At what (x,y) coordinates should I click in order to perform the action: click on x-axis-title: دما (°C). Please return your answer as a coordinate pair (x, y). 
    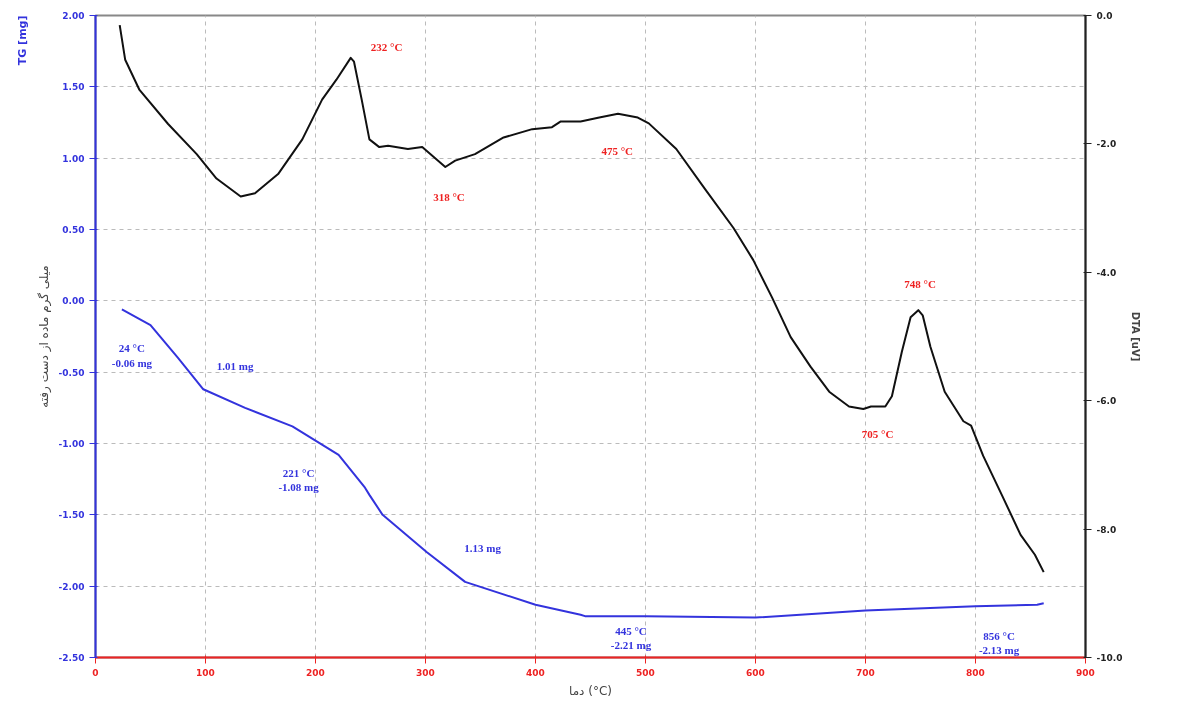
    Looking at the image, I should click on (591, 690).